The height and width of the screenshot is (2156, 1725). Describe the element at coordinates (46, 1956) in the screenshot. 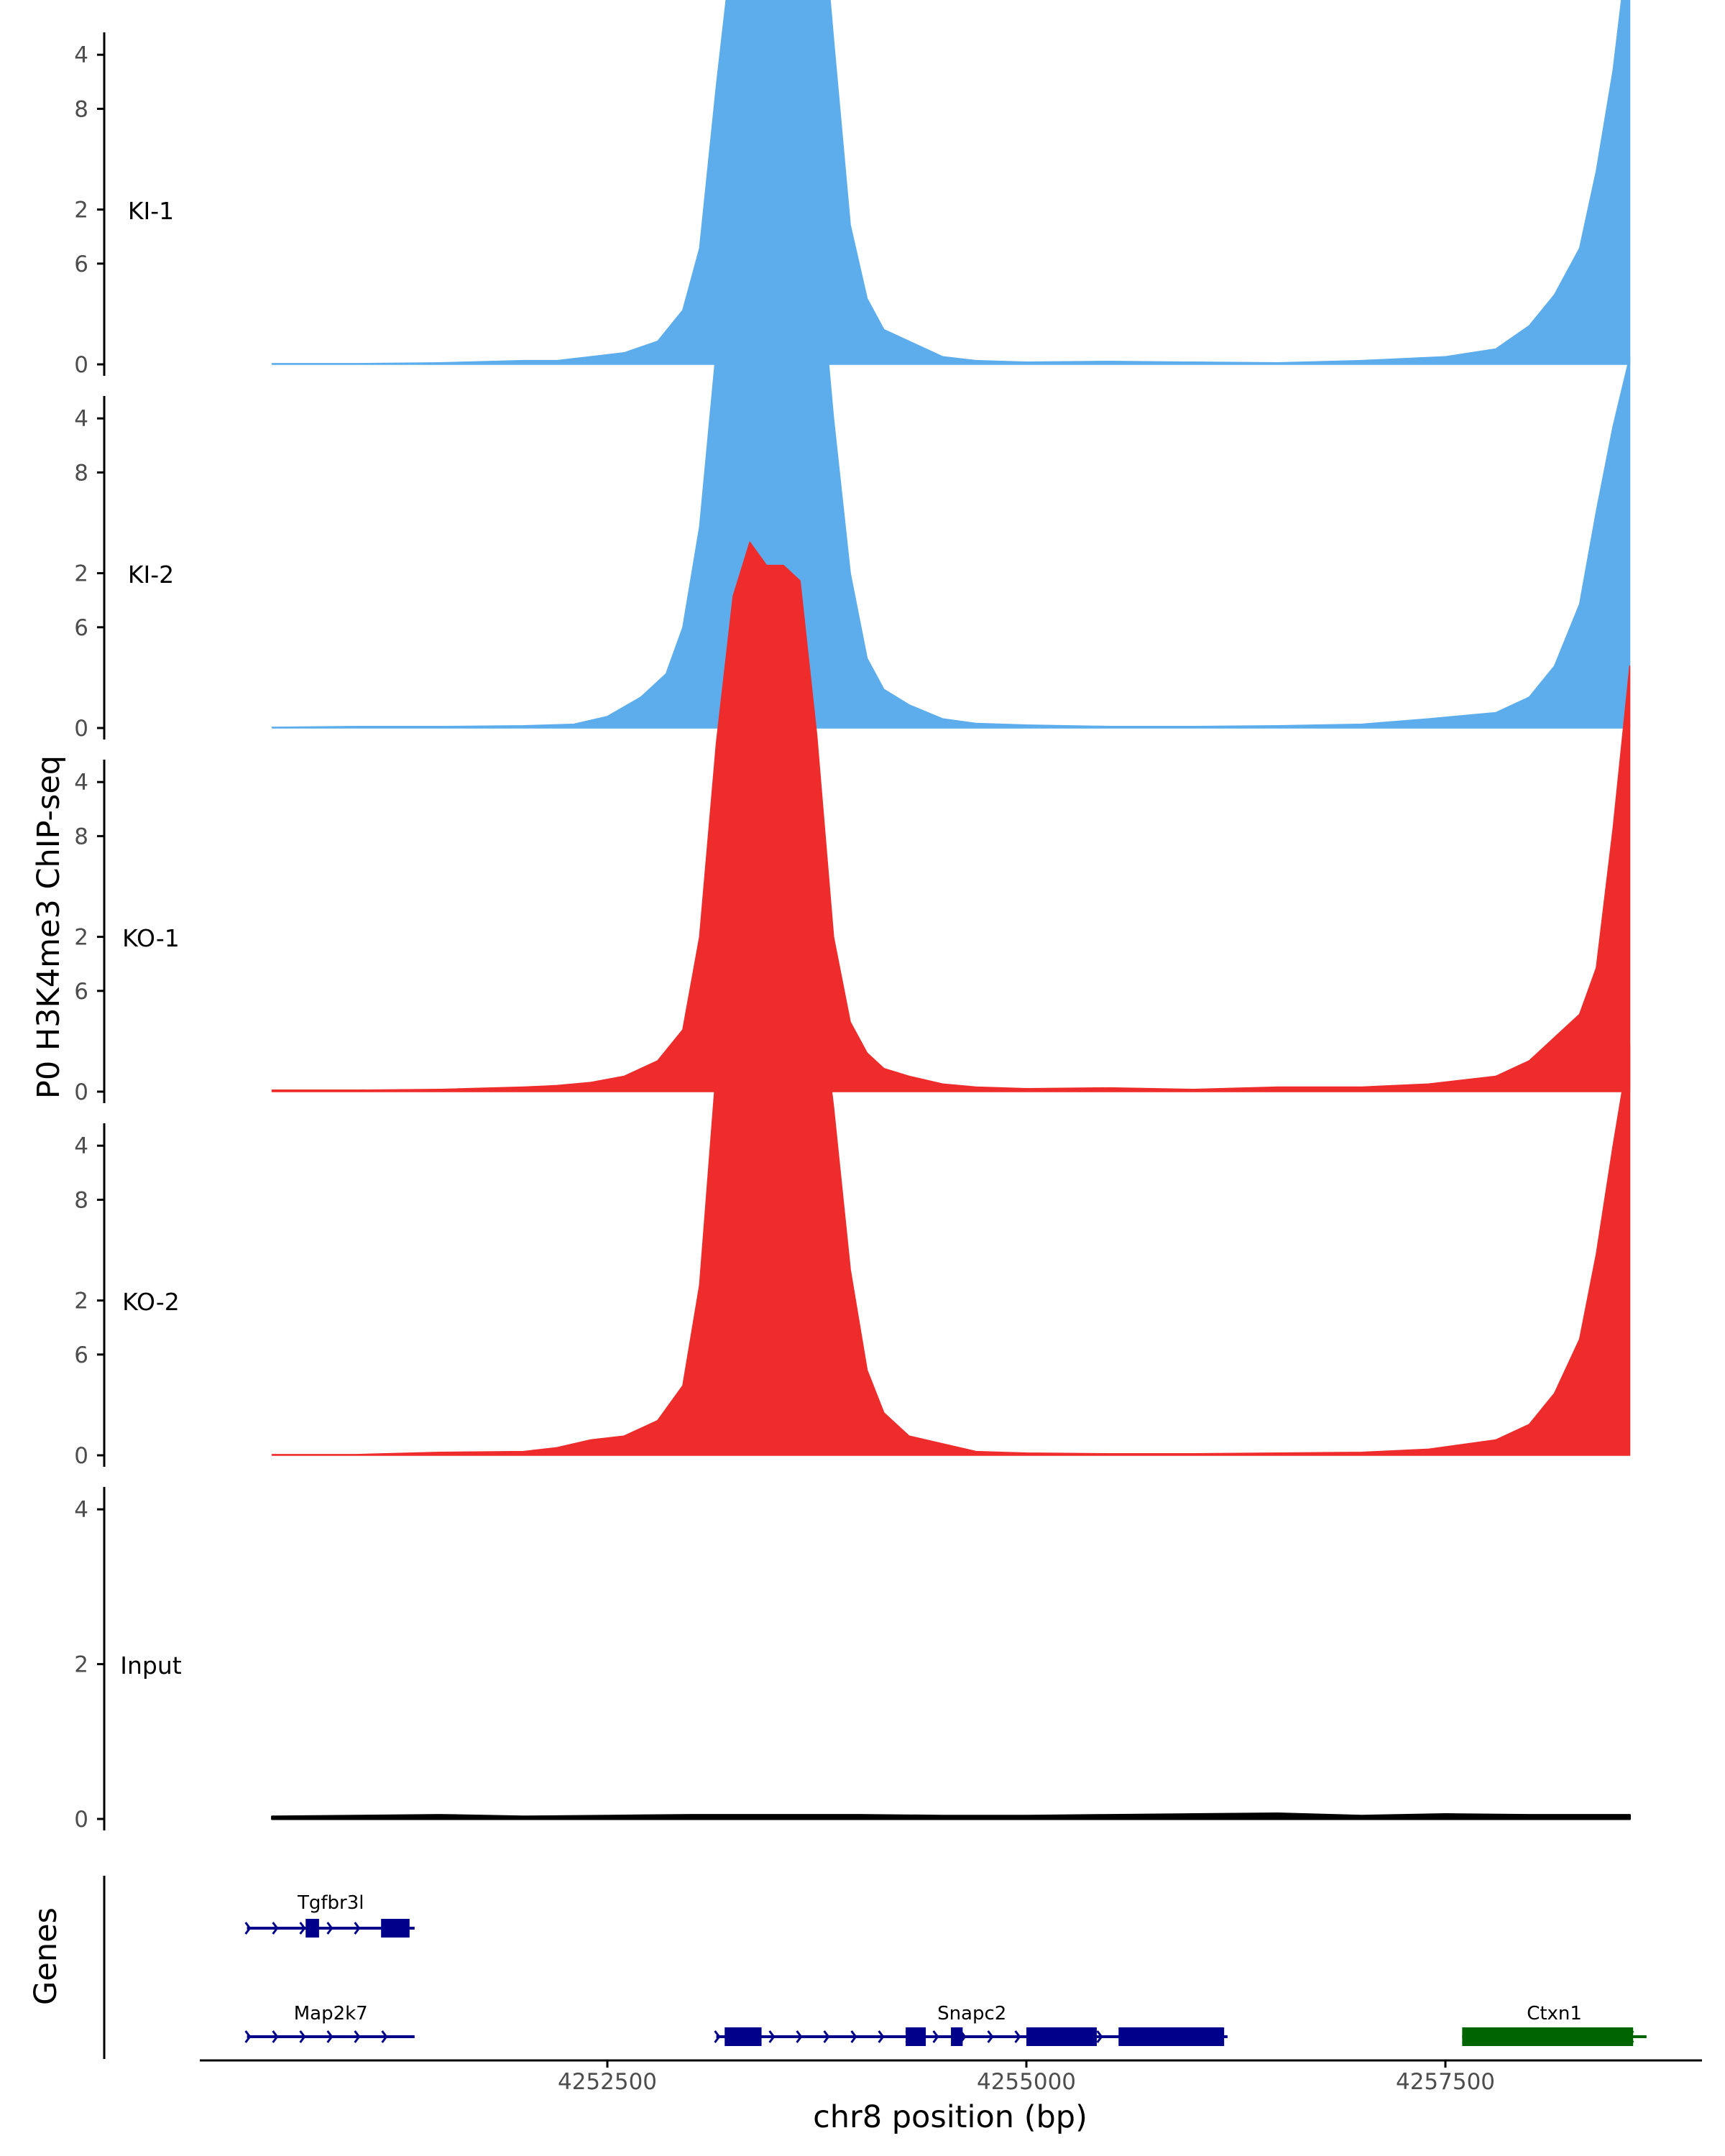

I see `genes-panel-title: Genes` at that location.